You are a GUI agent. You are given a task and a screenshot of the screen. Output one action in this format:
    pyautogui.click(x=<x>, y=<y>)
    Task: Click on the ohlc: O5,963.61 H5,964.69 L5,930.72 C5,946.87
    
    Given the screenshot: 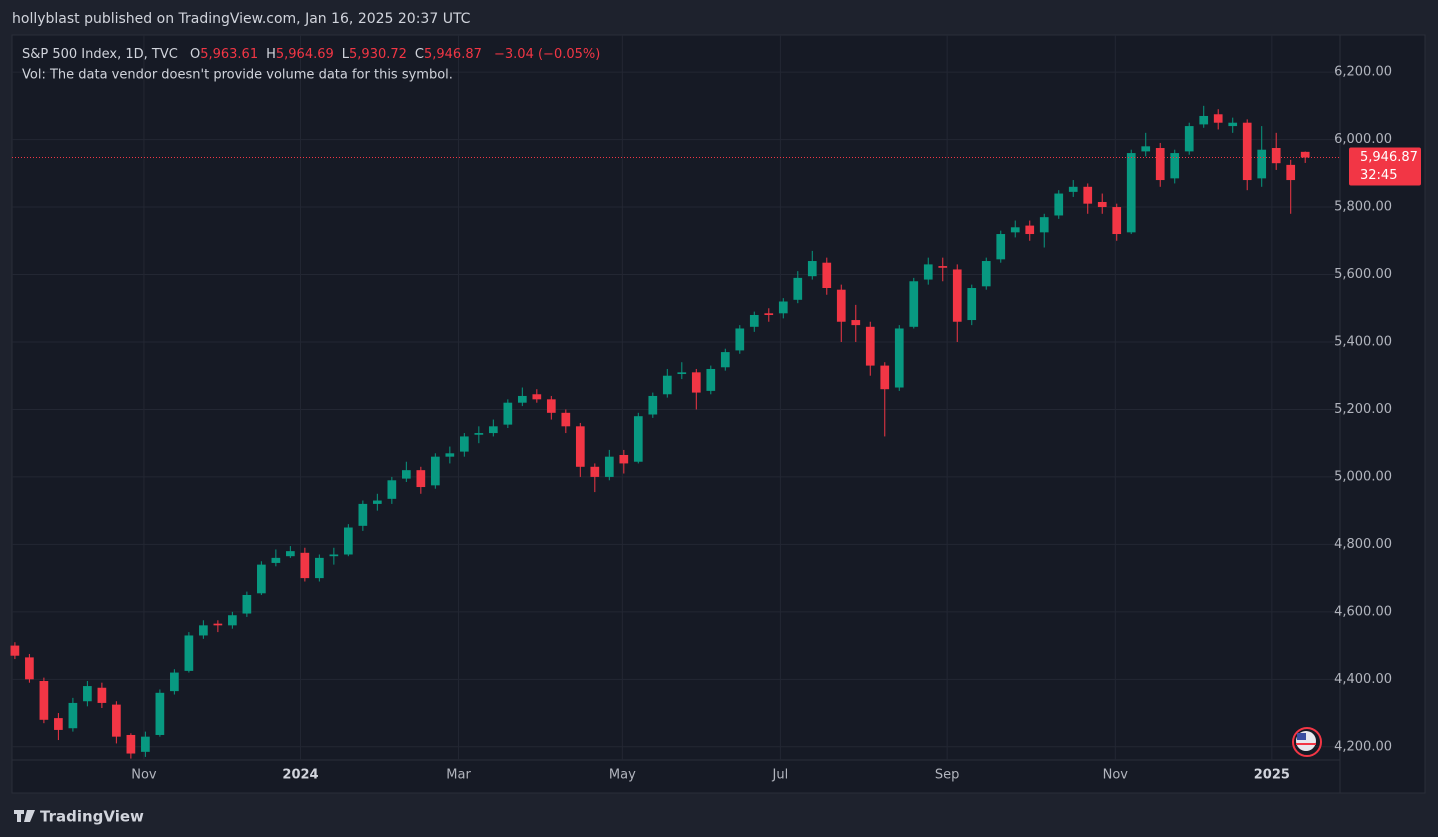 What is the action you would take?
    pyautogui.click(x=336, y=54)
    